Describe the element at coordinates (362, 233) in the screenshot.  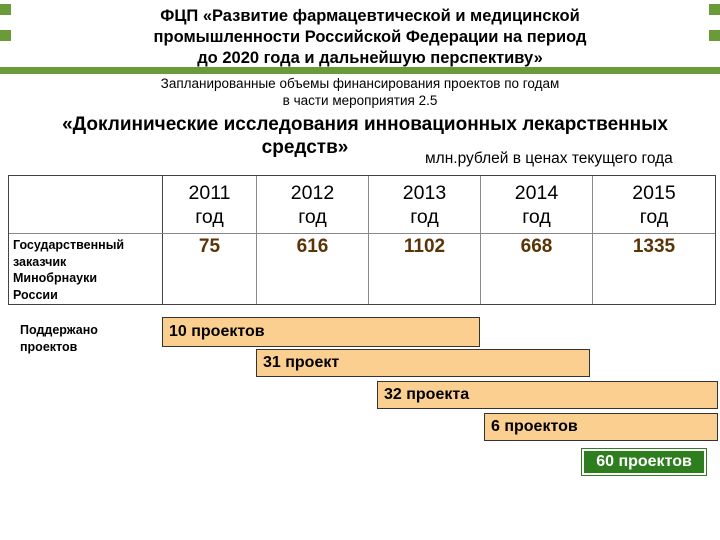
I see `row-divider` at that location.